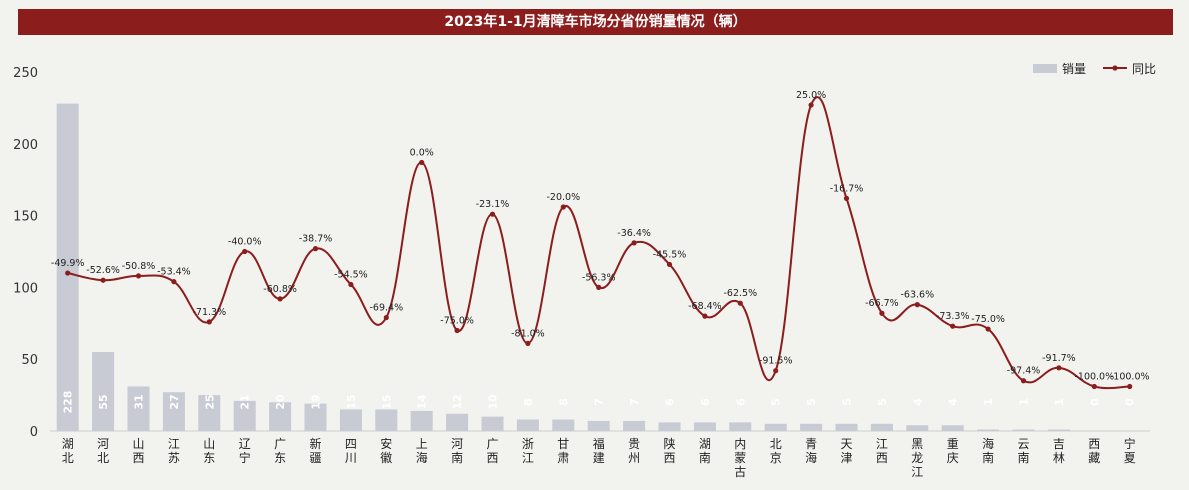  What do you see at coordinates (1023, 451) in the screenshot?
I see `category-label: 云南` at bounding box center [1023, 451].